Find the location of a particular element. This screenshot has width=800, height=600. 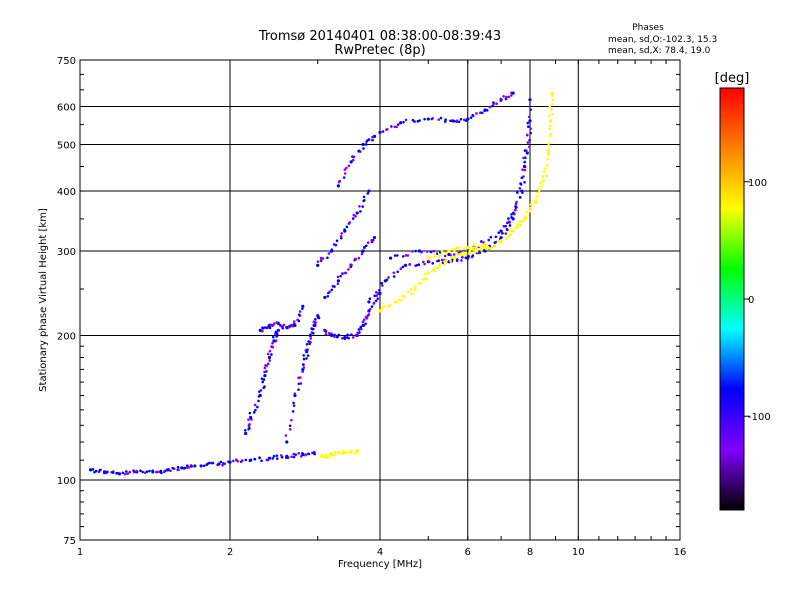

x-tick-label: 8 is located at coordinates (530, 552).